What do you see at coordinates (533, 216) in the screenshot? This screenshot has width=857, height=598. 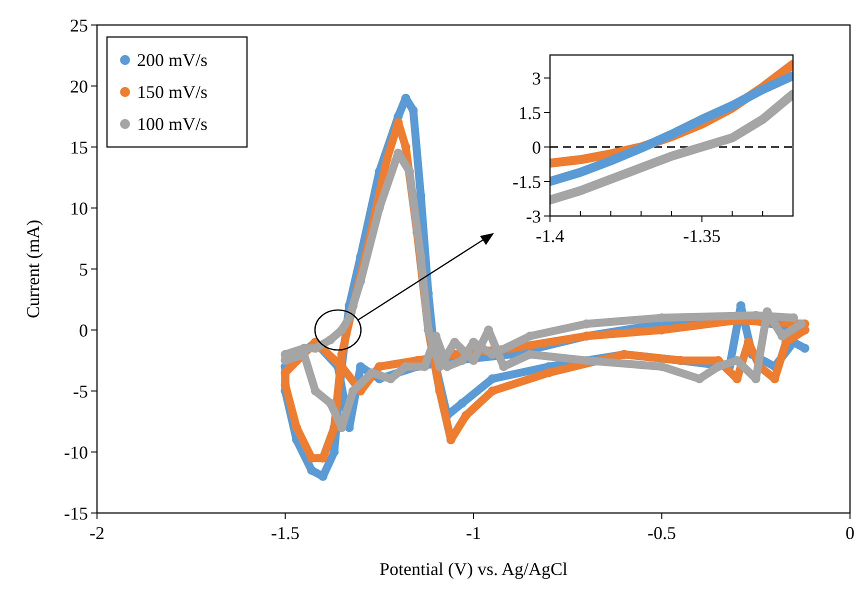 I see `y-tick-label: -3` at bounding box center [533, 216].